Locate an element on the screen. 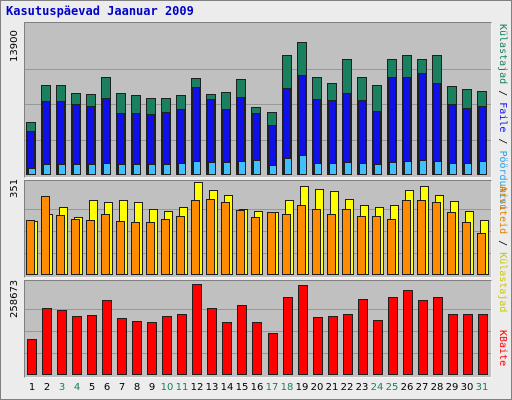 This screenshot has height=400, width=512. x-tick-label: 4 is located at coordinates (77, 387).